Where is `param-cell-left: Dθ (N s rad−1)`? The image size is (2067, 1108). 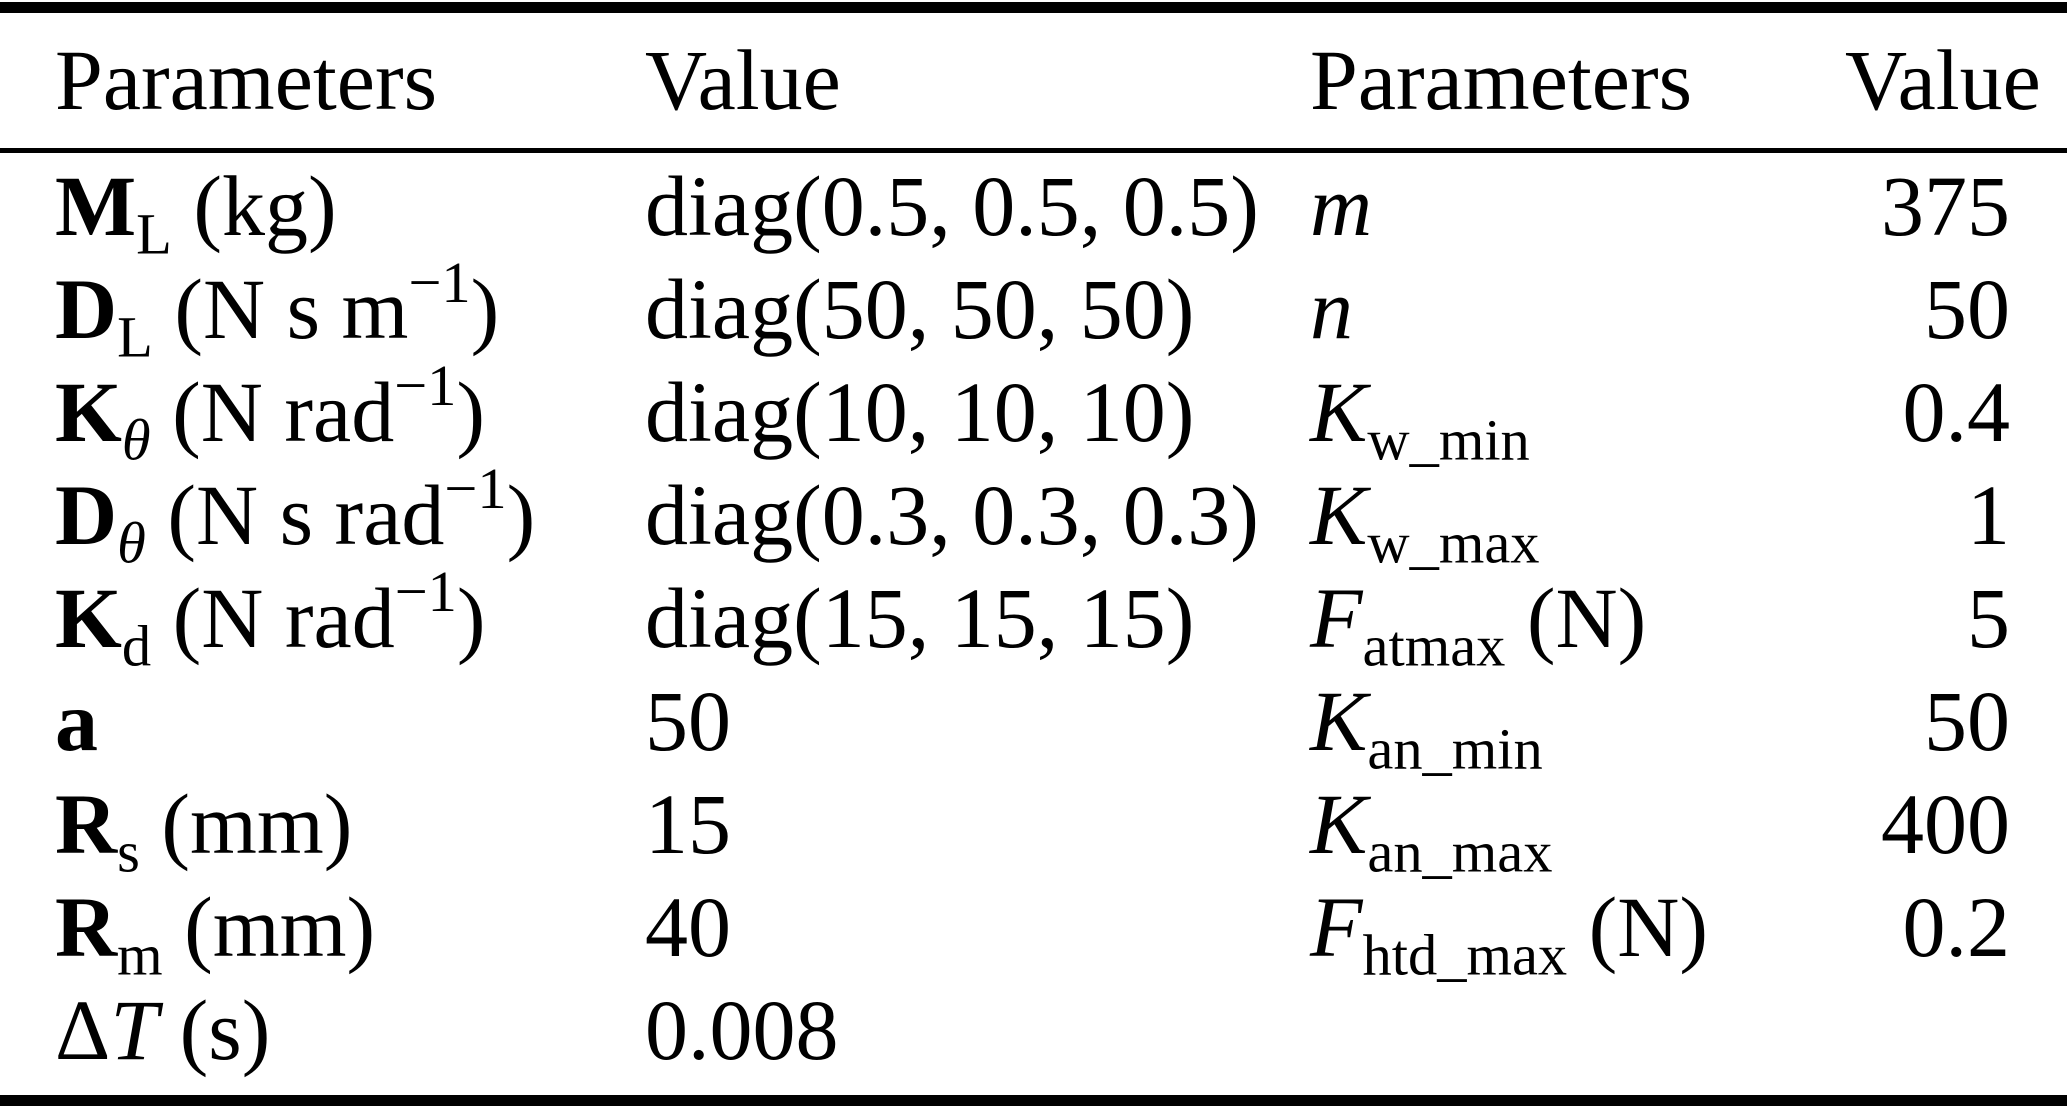 param-cell-left: Dθ (N s rad−1) is located at coordinates (322, 515).